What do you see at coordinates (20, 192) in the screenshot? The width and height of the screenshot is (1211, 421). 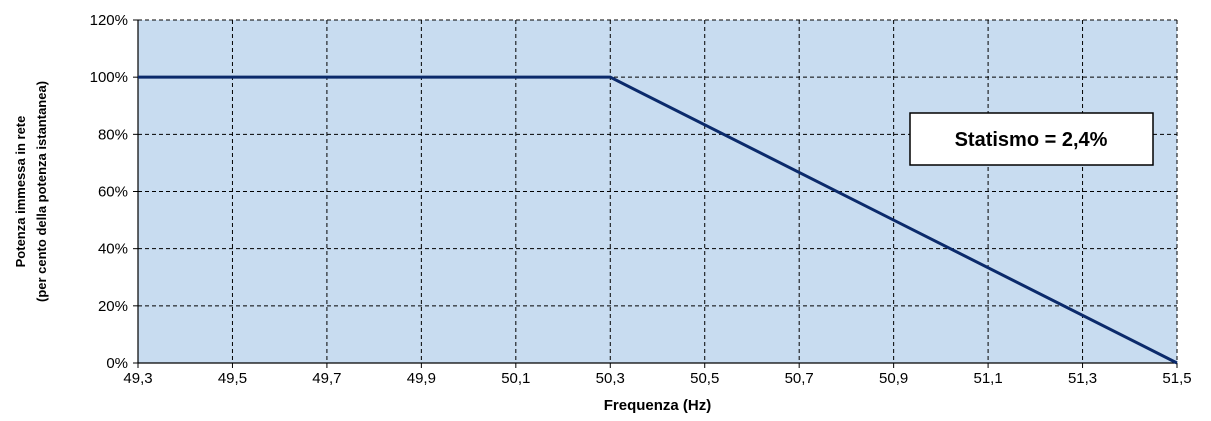 I see `y-axis-title-line-1: Potenza immessa in rete` at bounding box center [20, 192].